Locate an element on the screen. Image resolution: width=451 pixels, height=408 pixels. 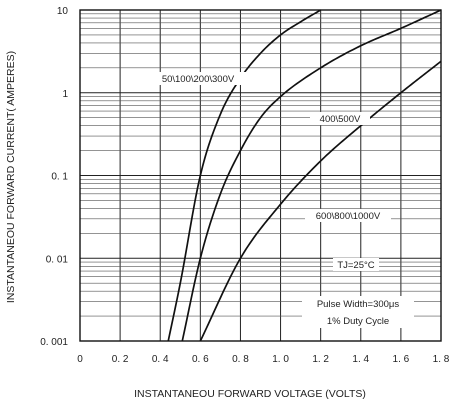
x-tick-label-4: 0. 8 is located at coordinates (240, 359).